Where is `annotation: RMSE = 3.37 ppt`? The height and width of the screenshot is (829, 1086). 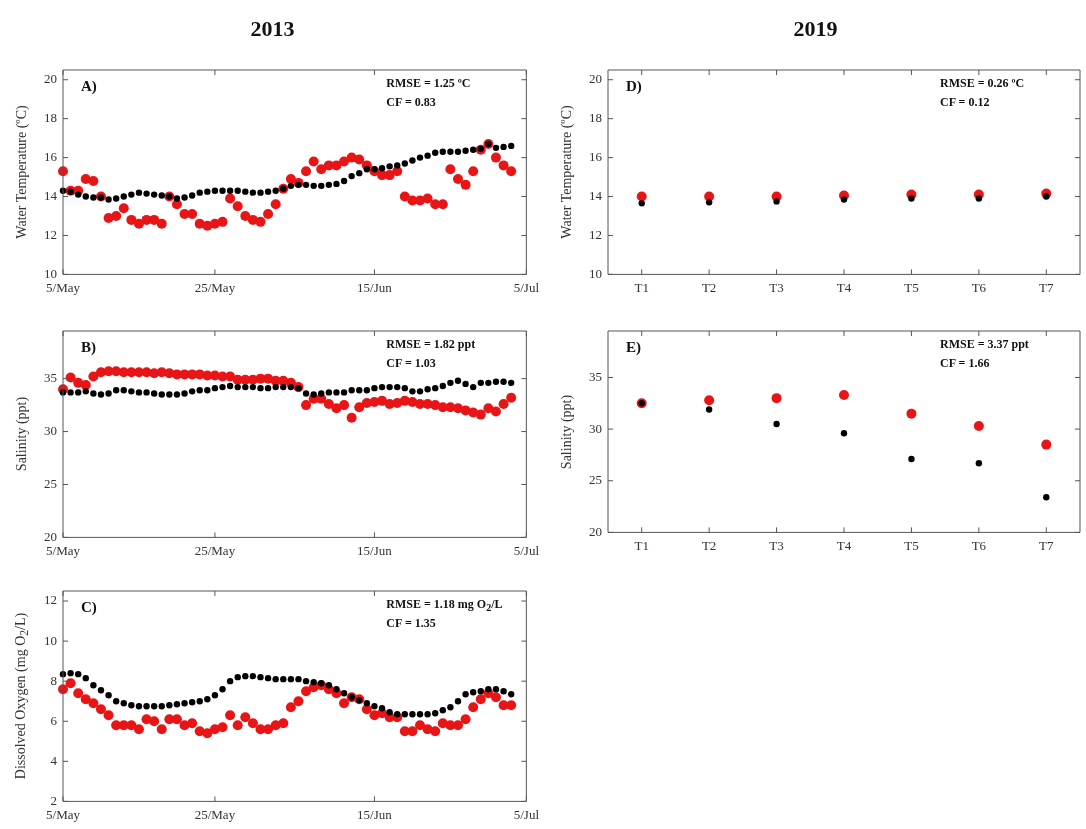 annotation: RMSE = 3.37 ppt is located at coordinates (984, 344).